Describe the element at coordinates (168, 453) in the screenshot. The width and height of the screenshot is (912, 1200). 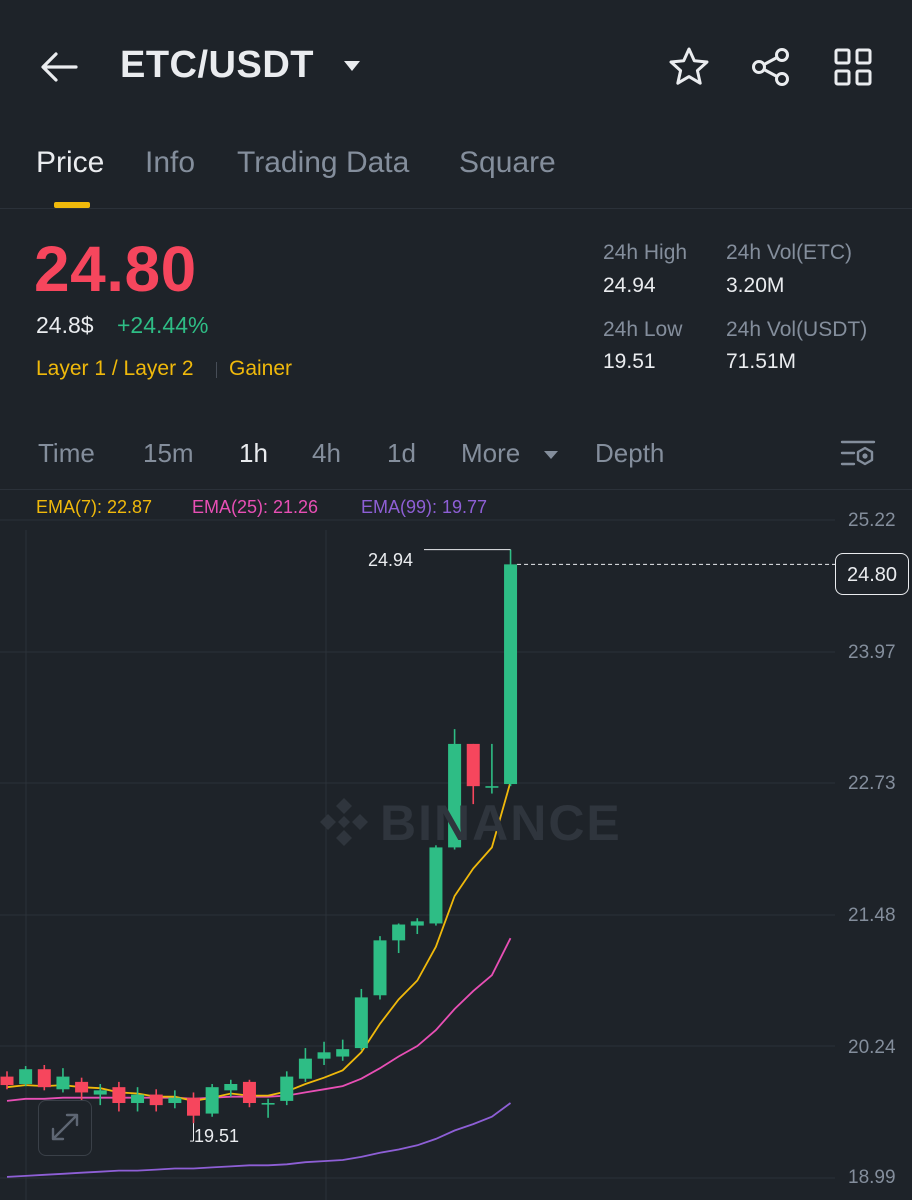
I see `interval-15m: 15m` at that location.